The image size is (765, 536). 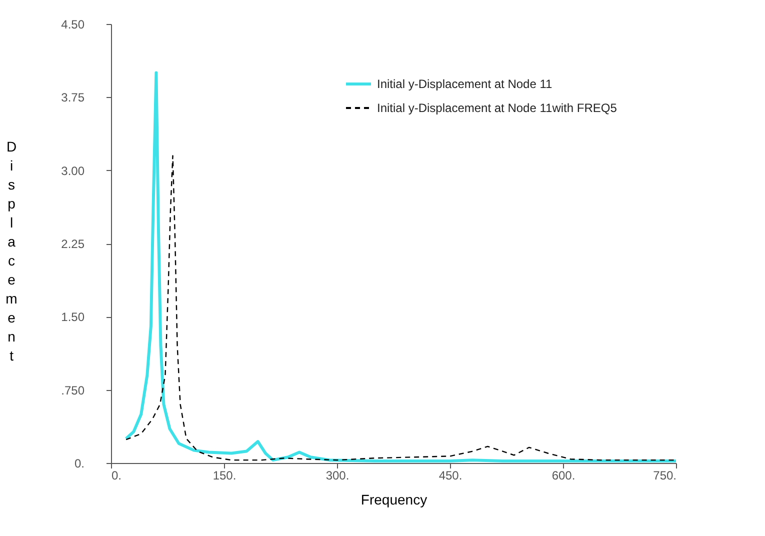 I want to click on y-tick-label: 1.50, so click(x=73, y=317).